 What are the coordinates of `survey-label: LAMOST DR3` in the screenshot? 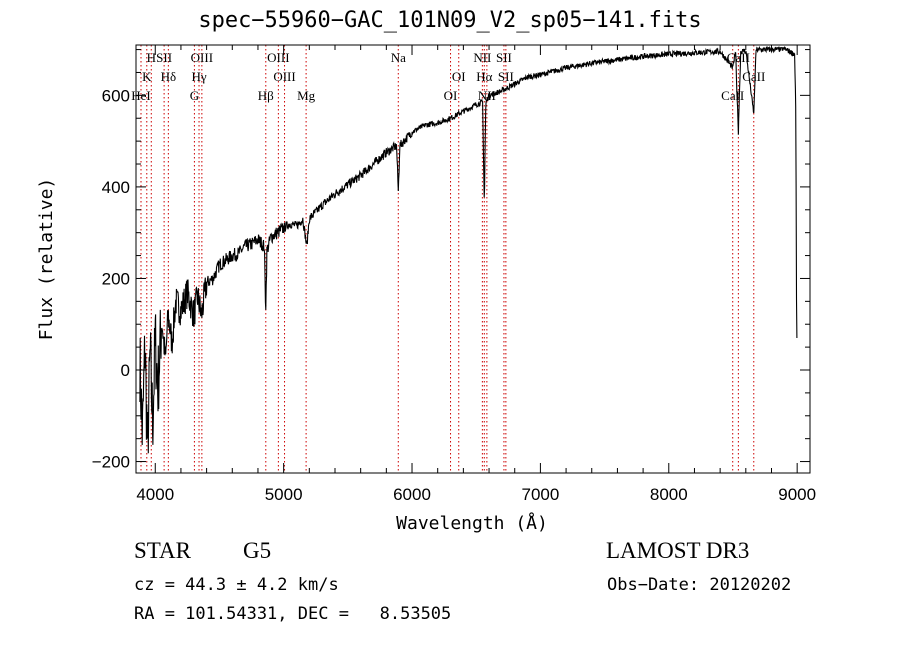 It's located at (678, 550).